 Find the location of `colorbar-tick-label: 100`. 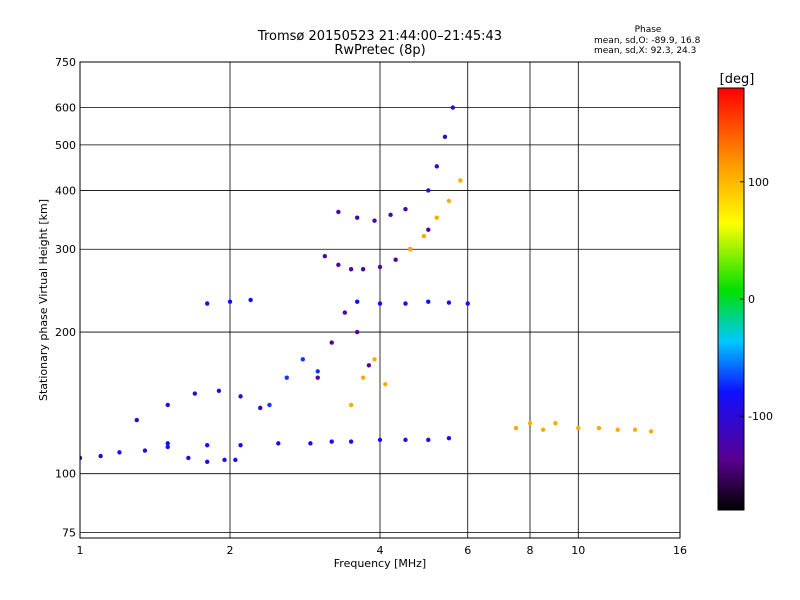

colorbar-tick-label: 100 is located at coordinates (758, 182).